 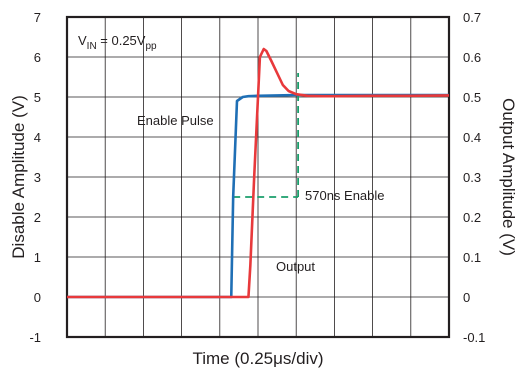 I want to click on vin-sub2: pp, so click(x=151, y=46).